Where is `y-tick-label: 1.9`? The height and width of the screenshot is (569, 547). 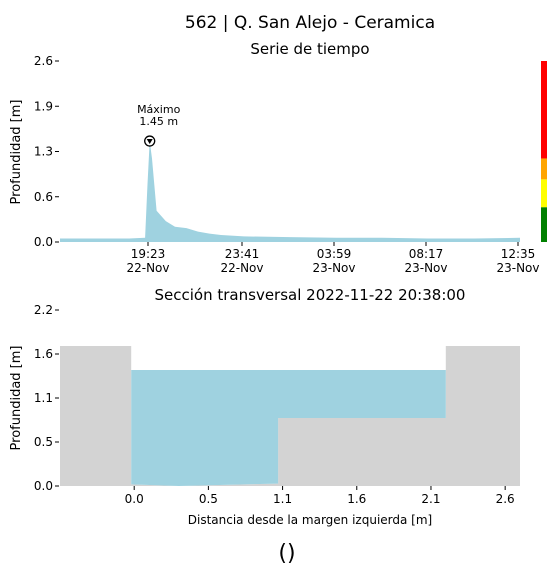 y-tick-label: 1.9 is located at coordinates (43, 106).